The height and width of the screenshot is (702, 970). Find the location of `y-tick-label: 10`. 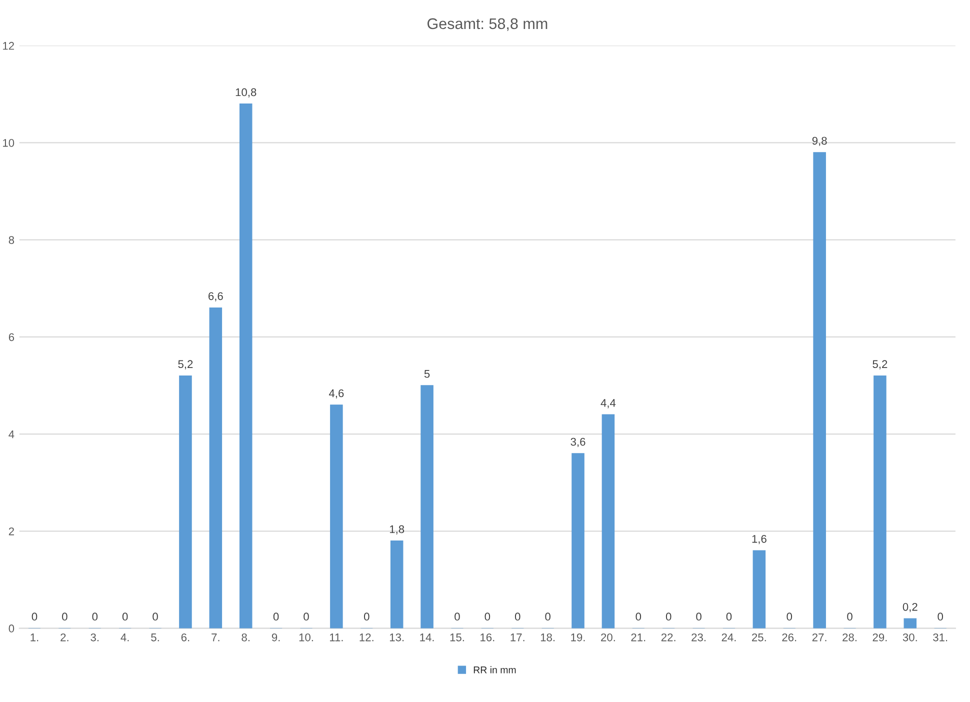

y-tick-label: 10 is located at coordinates (8, 143).